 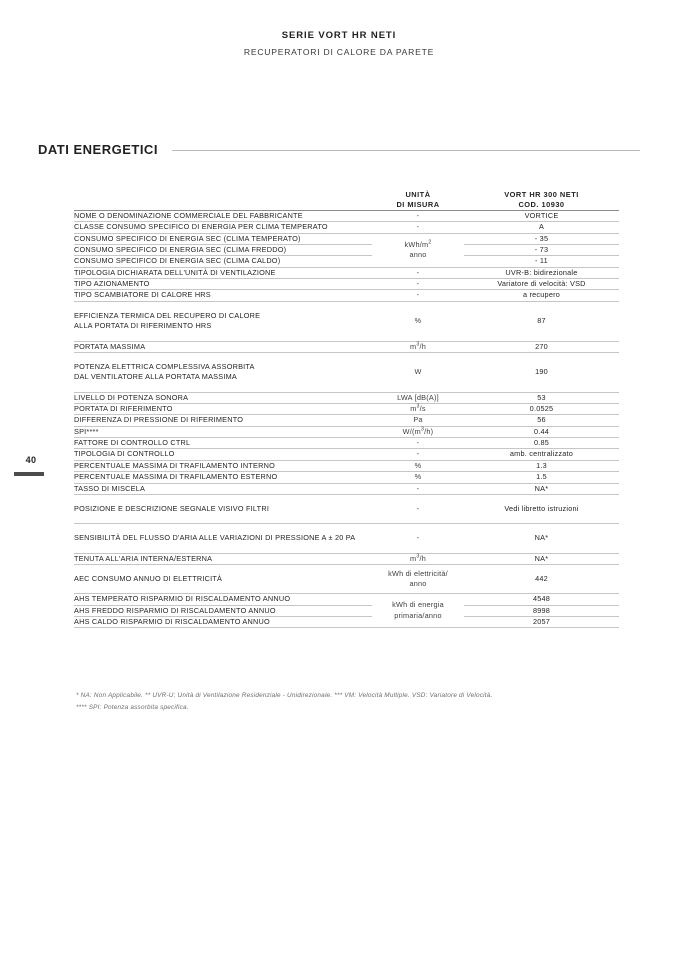 What do you see at coordinates (223, 454) in the screenshot?
I see `row-label: TIPOLOGIA DI CONTROLLO` at bounding box center [223, 454].